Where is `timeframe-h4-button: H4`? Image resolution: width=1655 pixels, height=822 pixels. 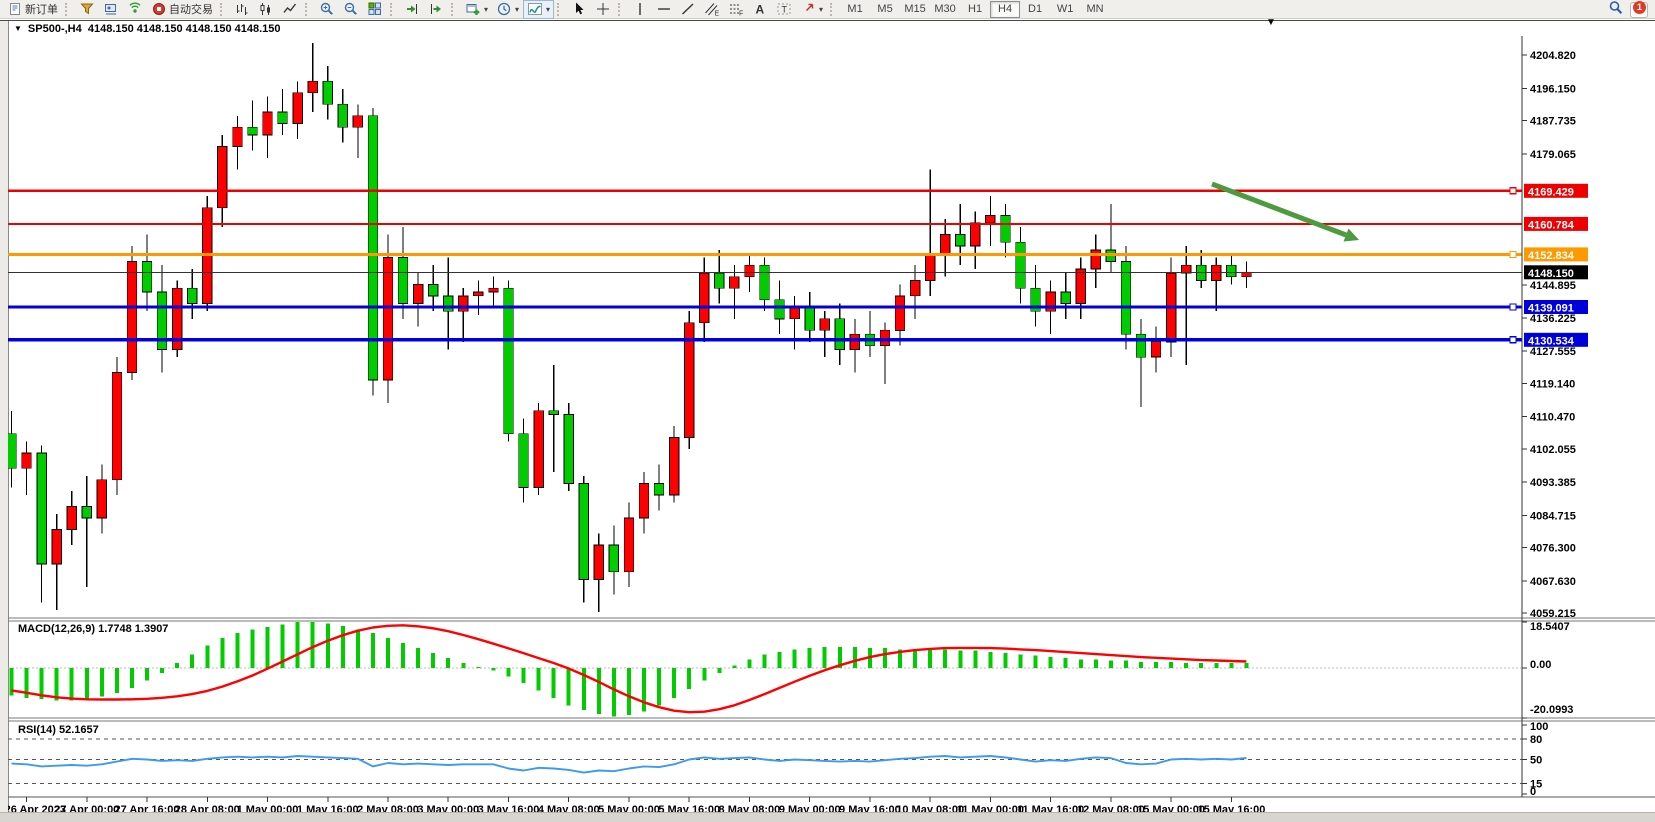
timeframe-h4-button: H4 is located at coordinates (1005, 9).